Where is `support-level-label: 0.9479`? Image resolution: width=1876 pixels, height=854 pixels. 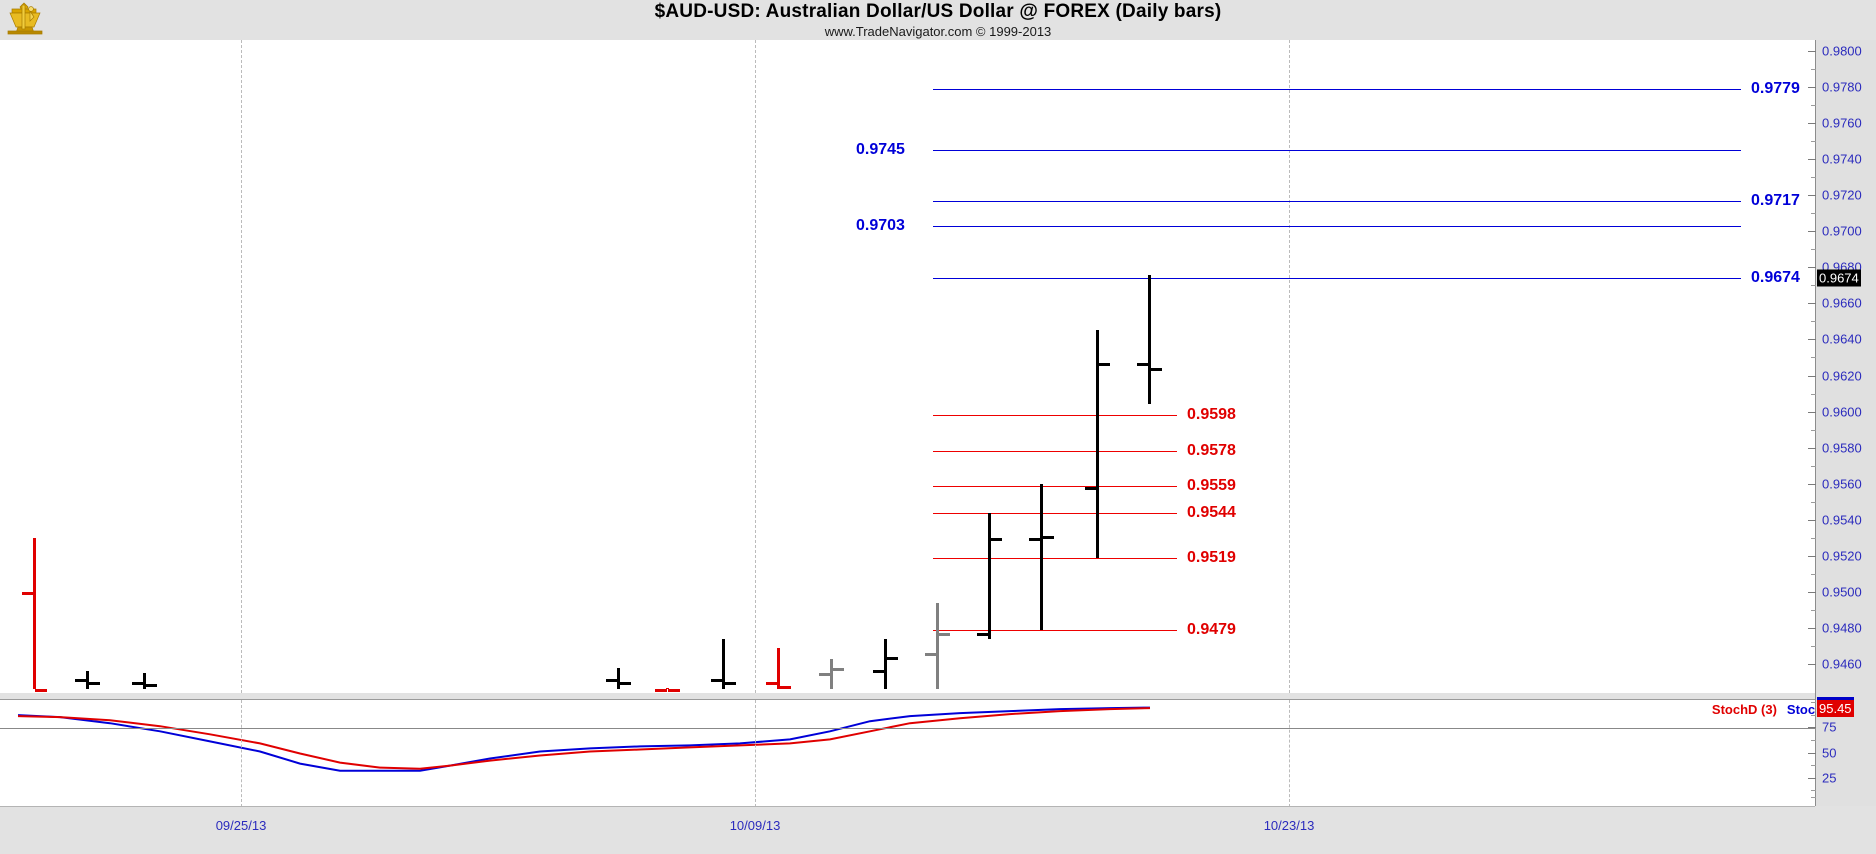 support-level-label: 0.9479 is located at coordinates (1211, 629).